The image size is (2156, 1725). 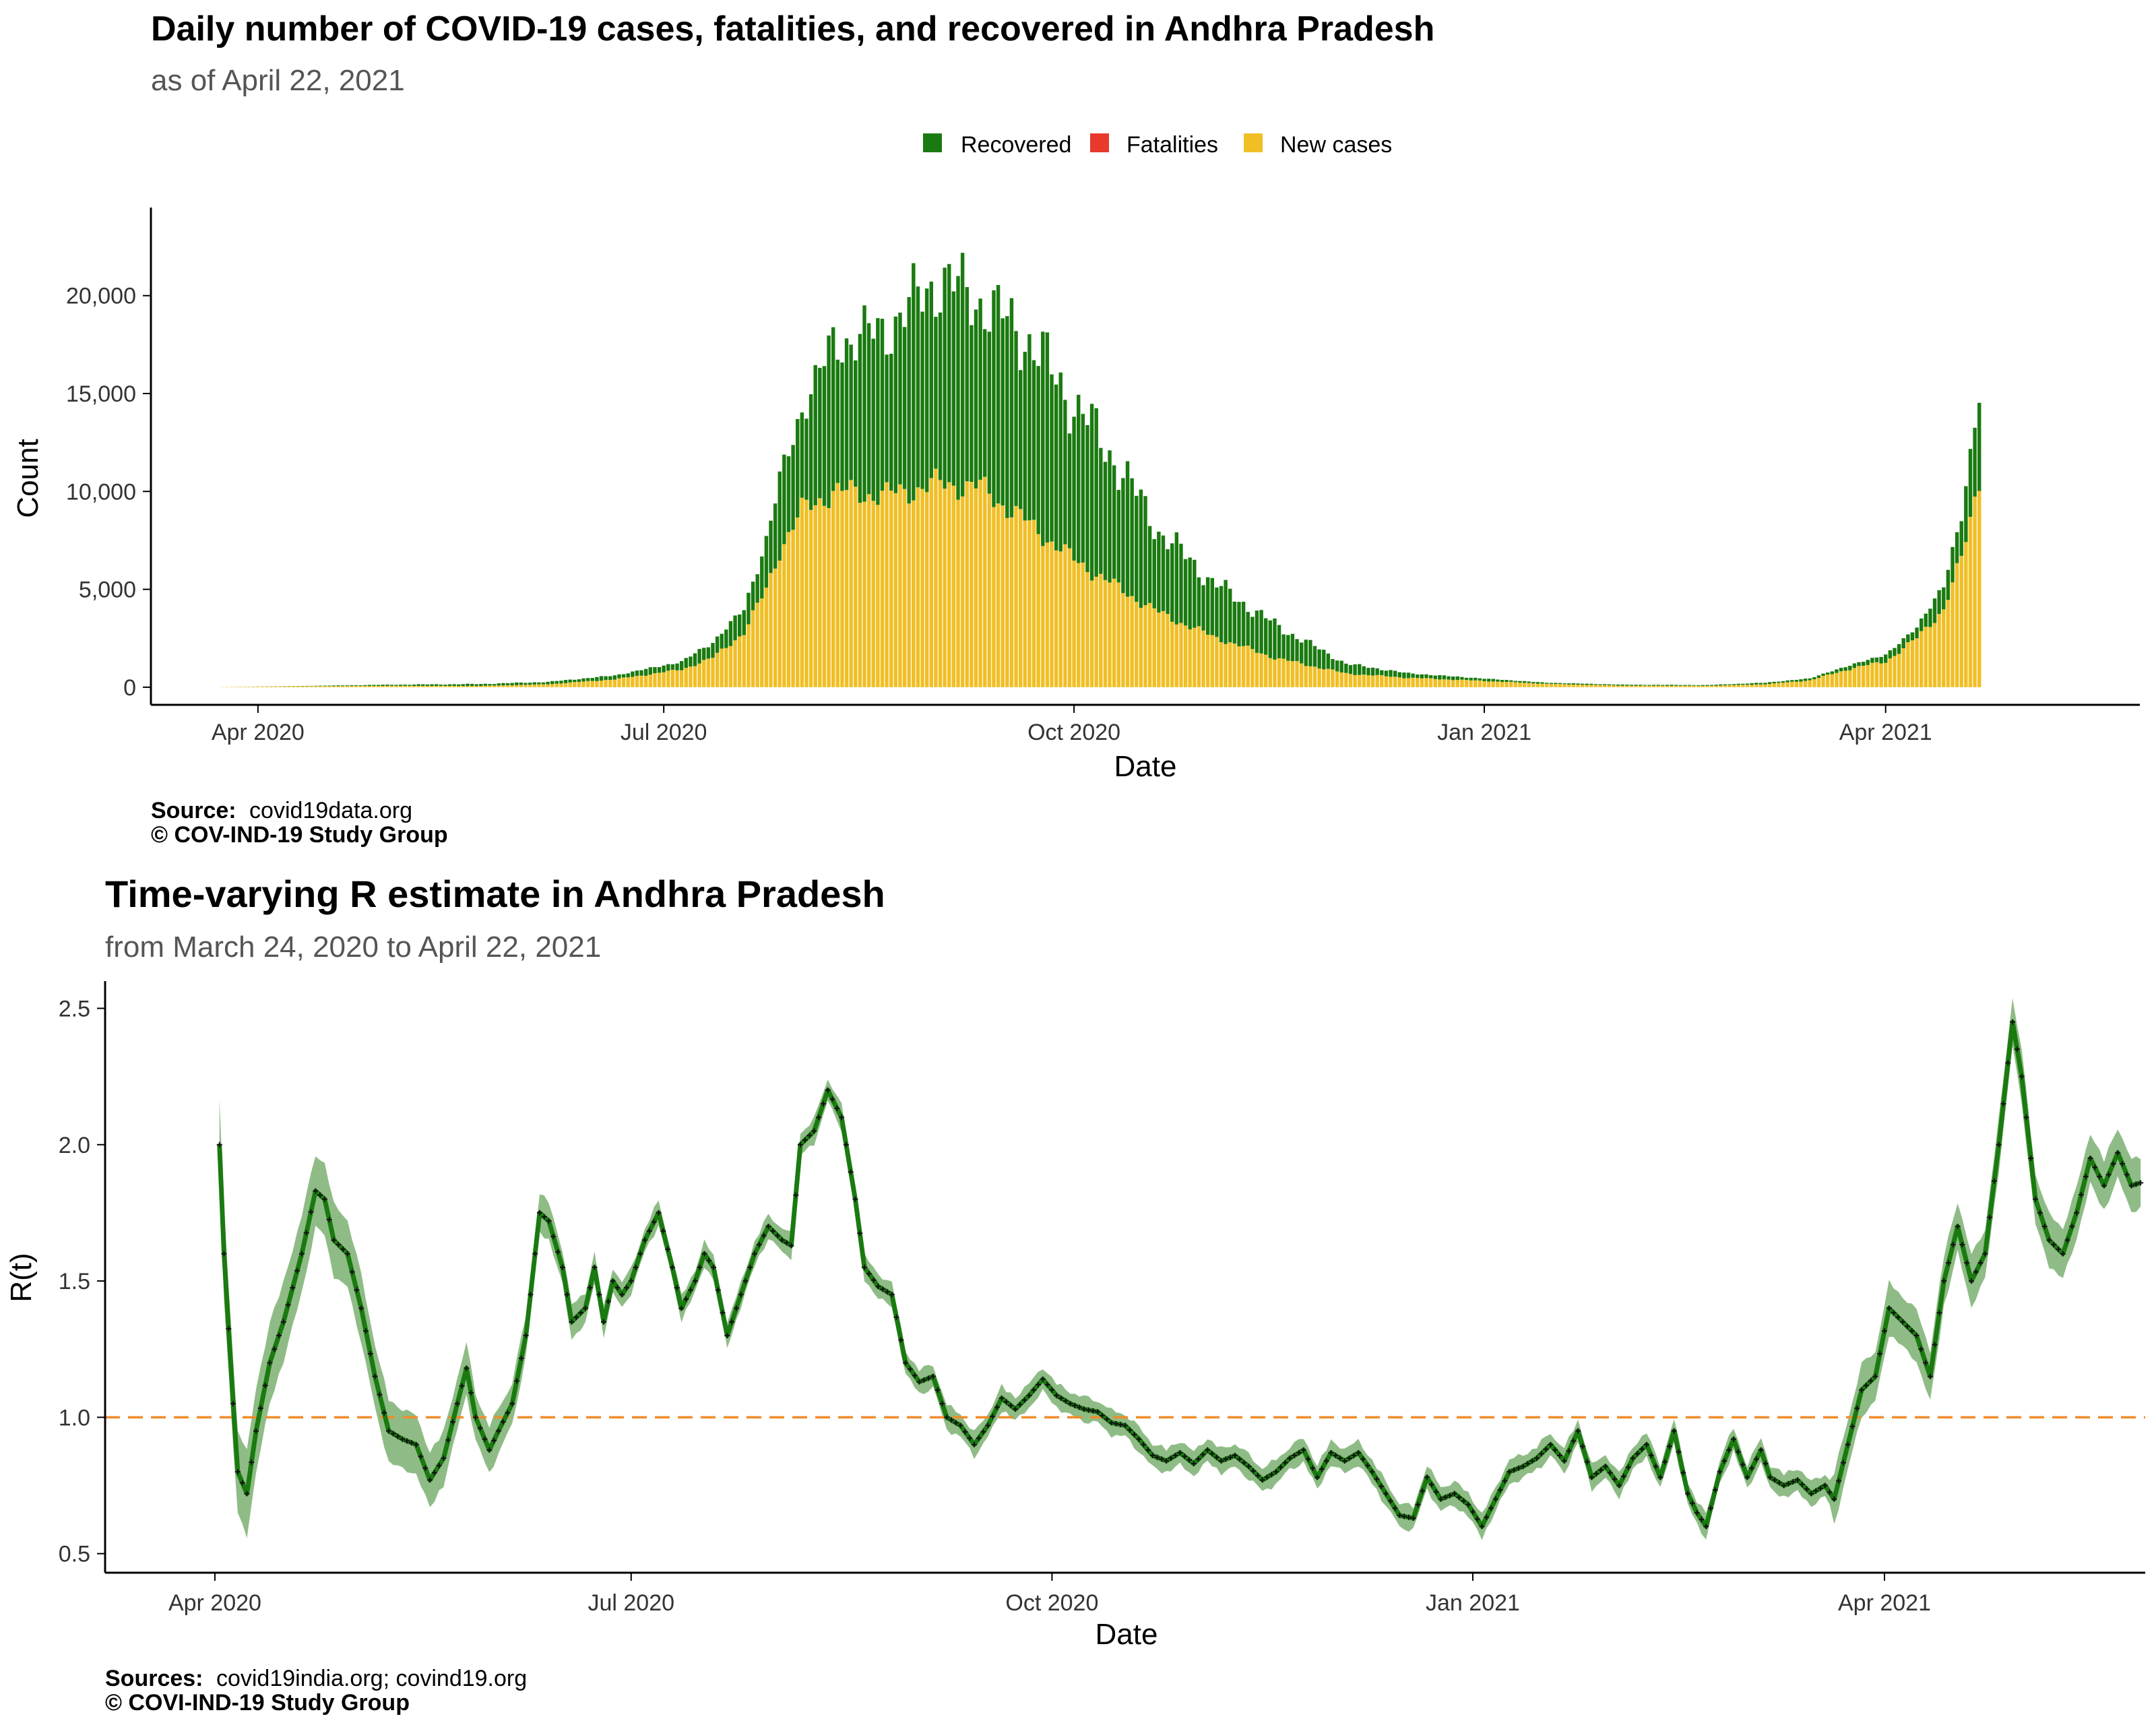 I want to click on x-tick-label: Oct 2020, so click(x=1073, y=732).